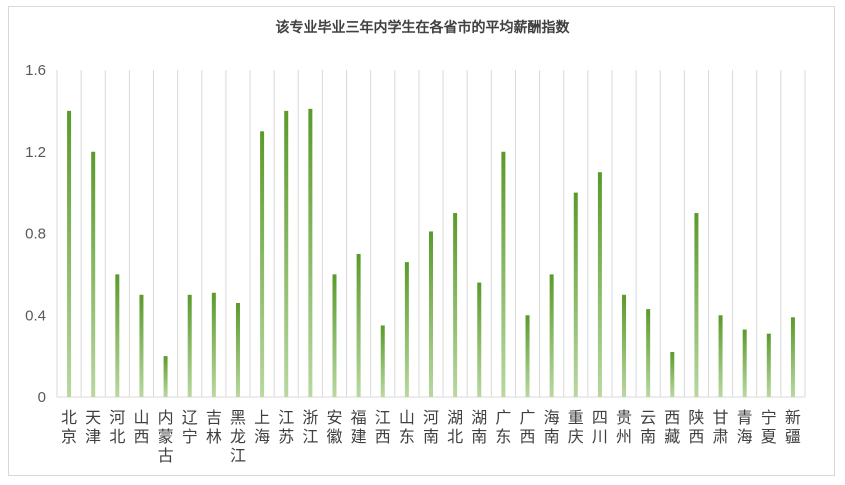 Image resolution: width=845 pixels, height=485 pixels. I want to click on x-tick-label: 河南, so click(431, 427).